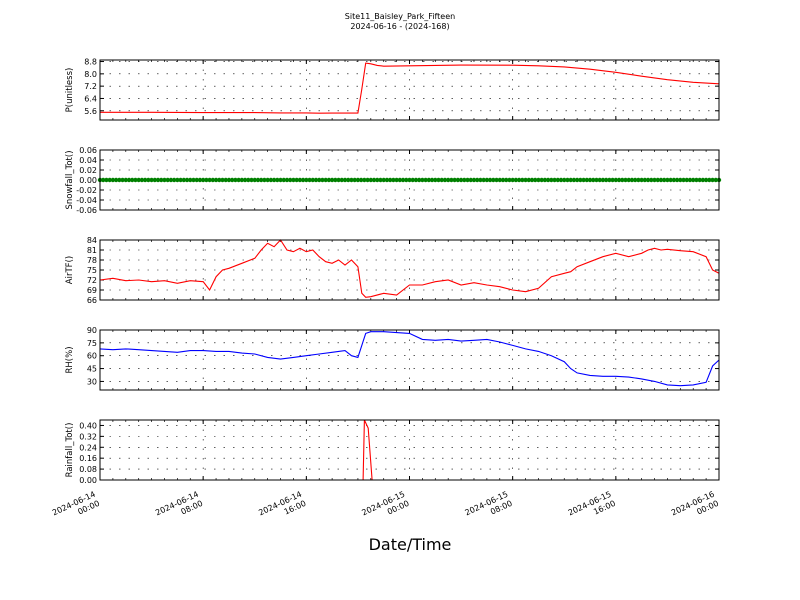 The image size is (800, 600). What do you see at coordinates (92, 356) in the screenshot?
I see `y-tick-label: 60` at bounding box center [92, 356].